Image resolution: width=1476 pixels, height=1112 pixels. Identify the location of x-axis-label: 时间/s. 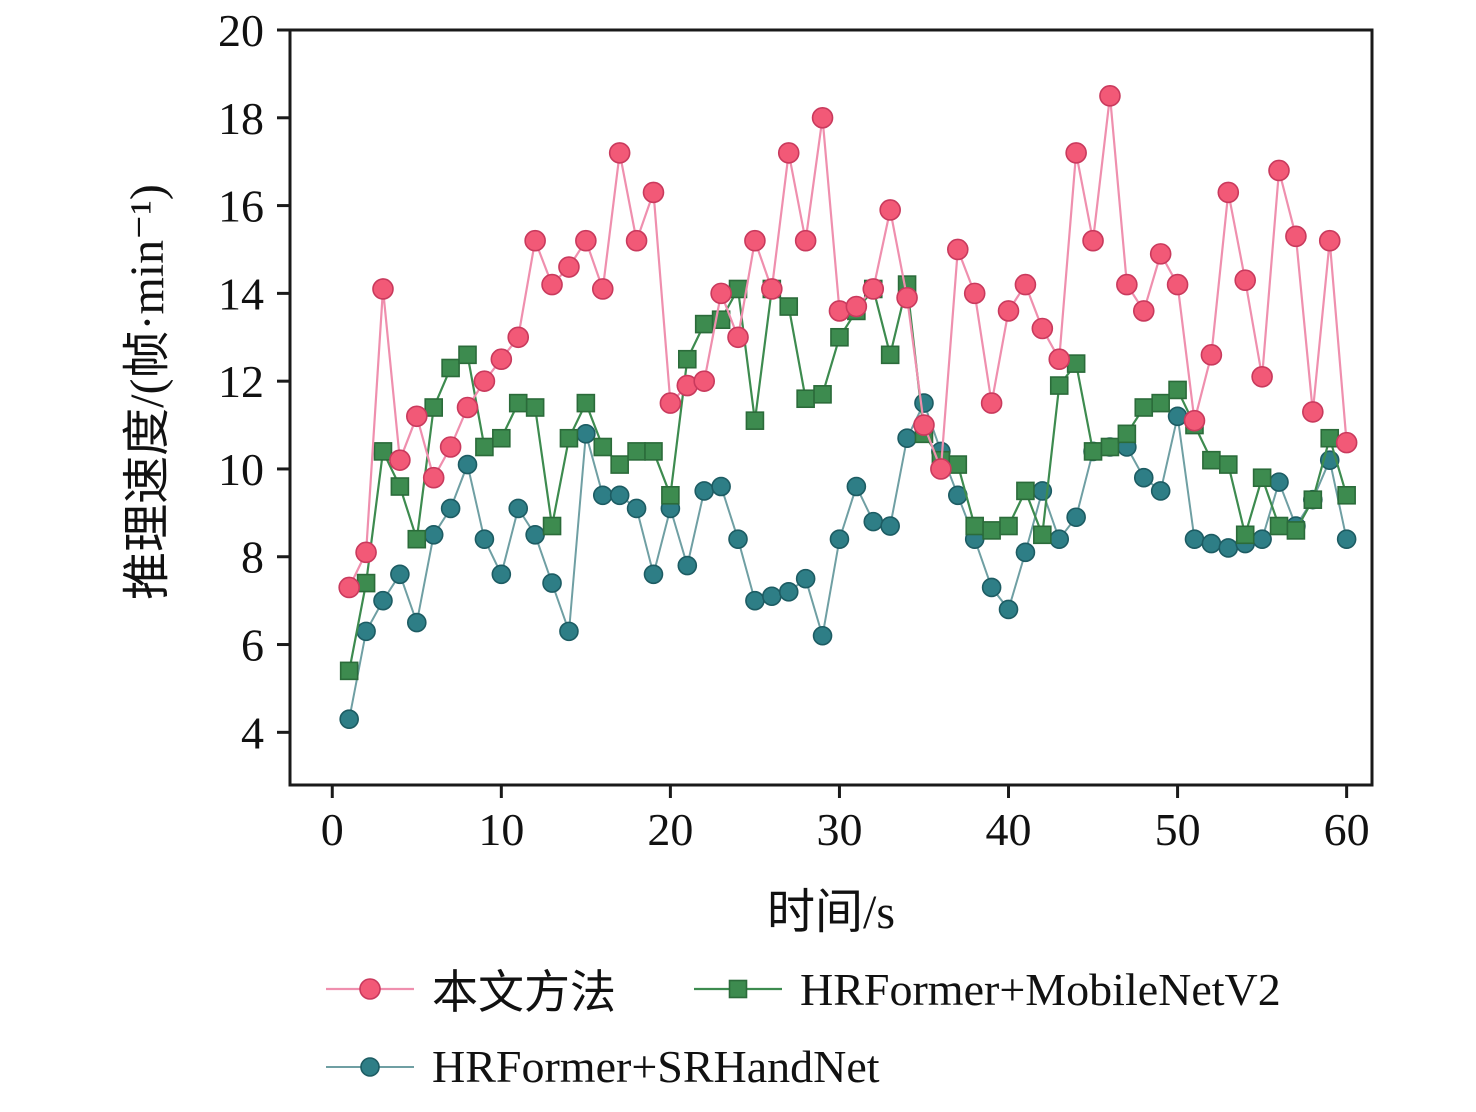
(831, 912).